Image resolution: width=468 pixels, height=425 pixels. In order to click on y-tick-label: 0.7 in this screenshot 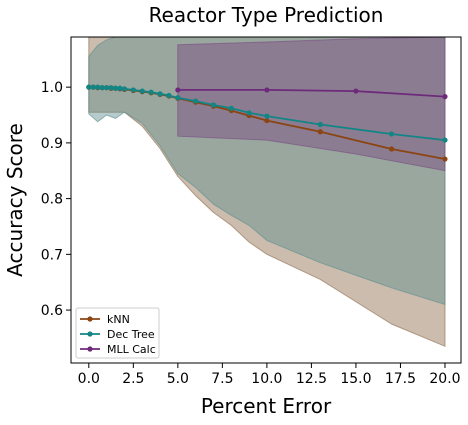, I will do `click(52, 255)`.